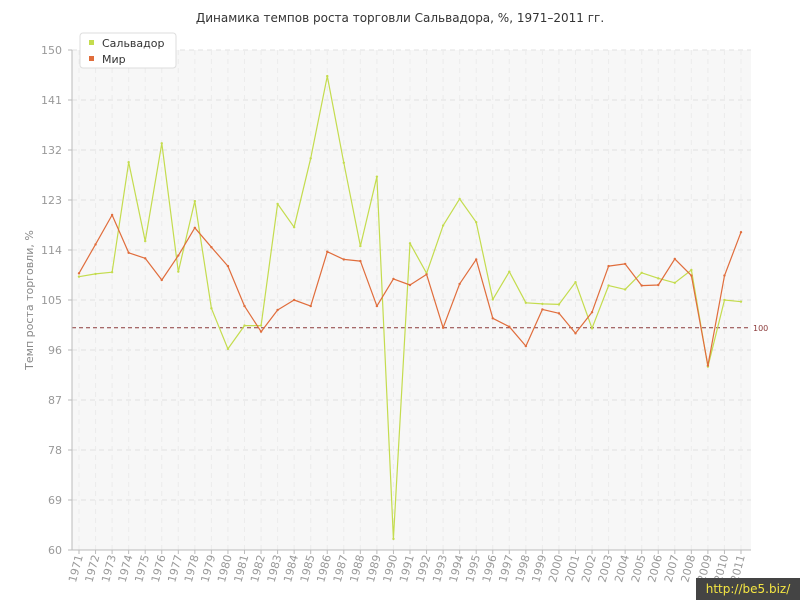 The height and width of the screenshot is (600, 800). I want to click on y-tick-label: 87, so click(55, 400).